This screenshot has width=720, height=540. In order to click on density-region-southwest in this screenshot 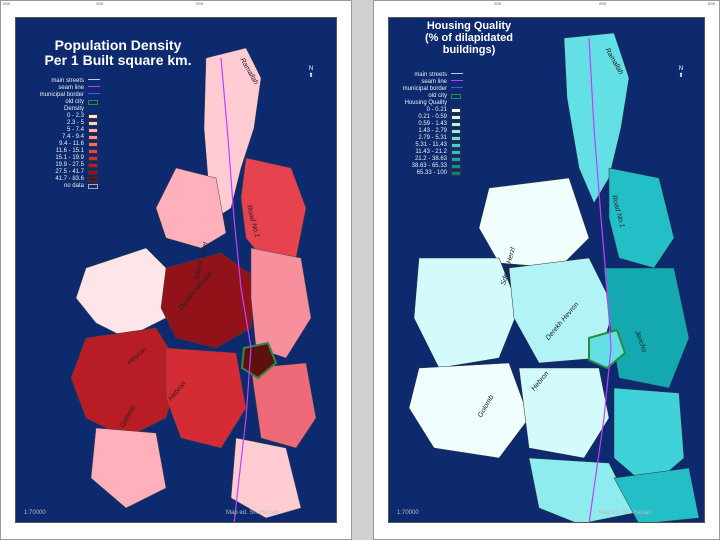, I will do `click(126, 383)`.